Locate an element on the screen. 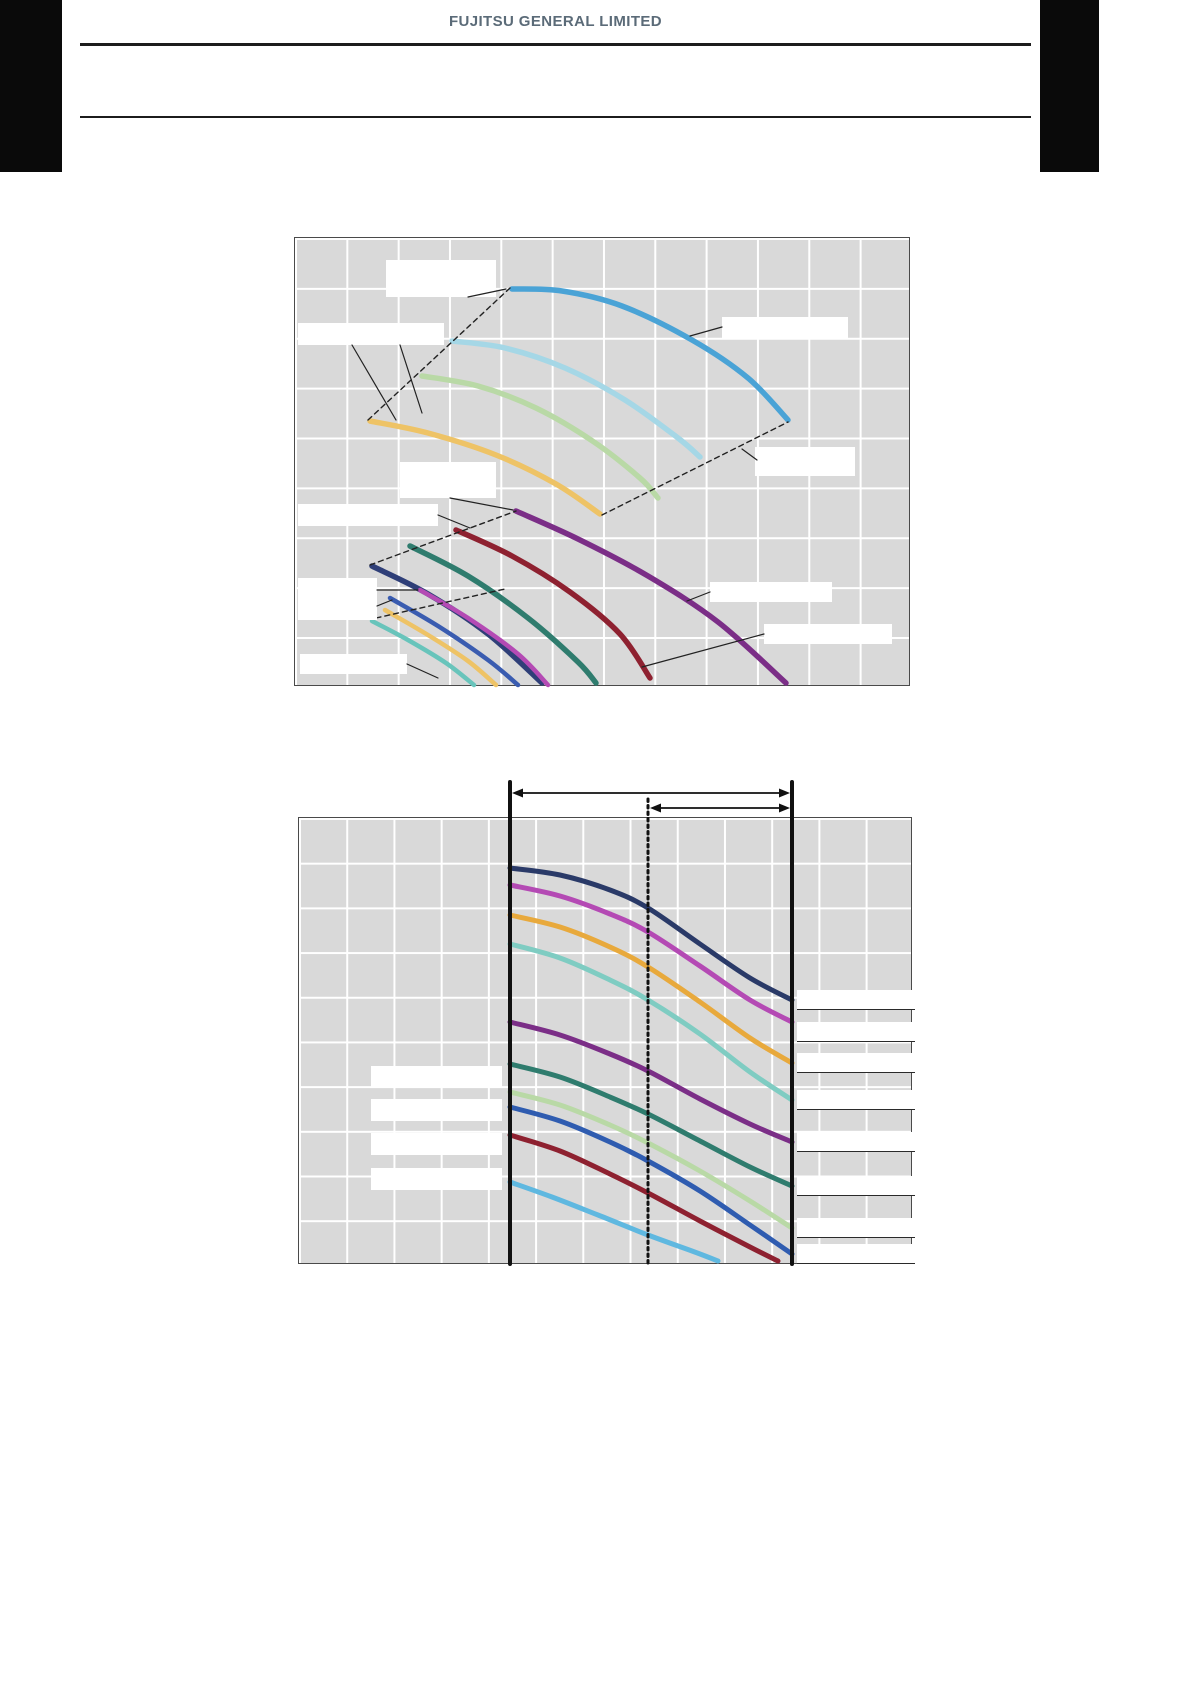 The width and height of the screenshot is (1191, 1684). chart2-fan-curve-teal is located at coordinates (651, 1125).